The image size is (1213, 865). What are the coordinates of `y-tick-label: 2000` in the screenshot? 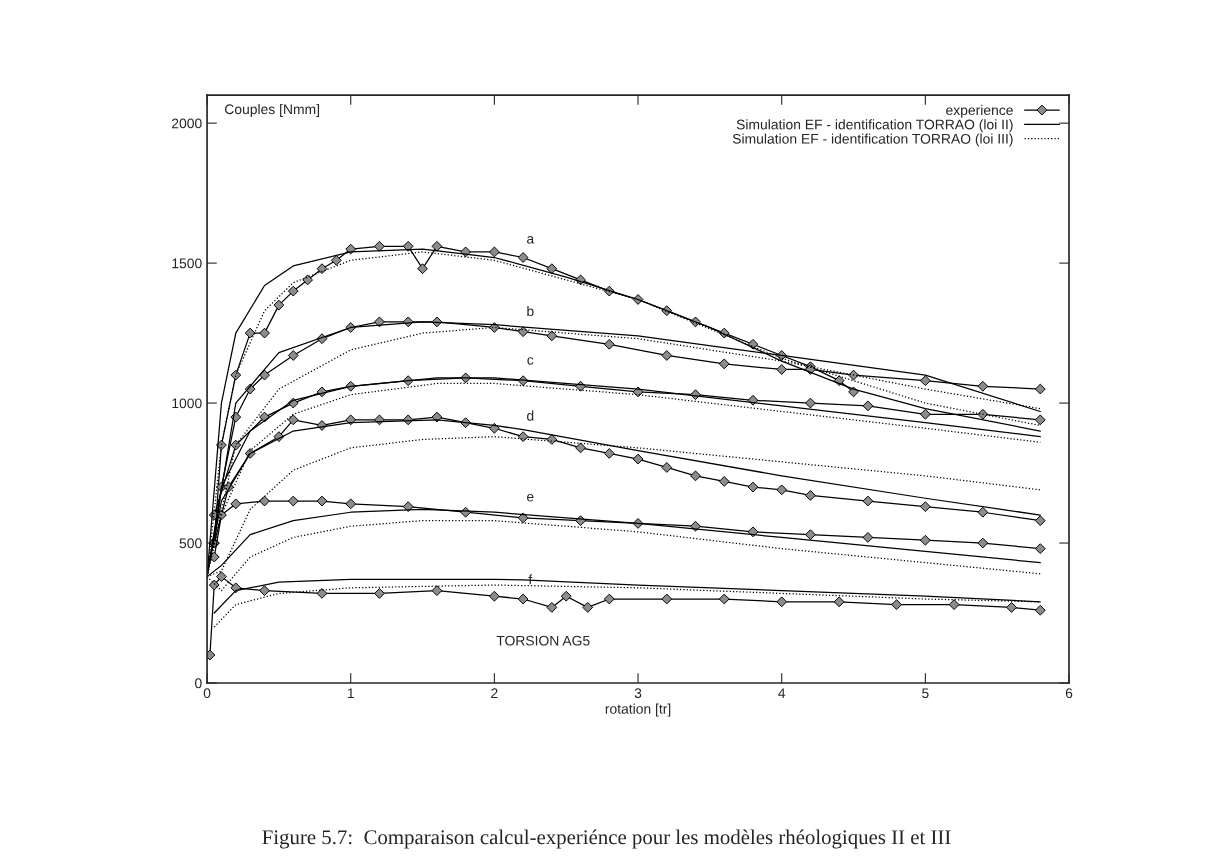 It's located at (187, 123).